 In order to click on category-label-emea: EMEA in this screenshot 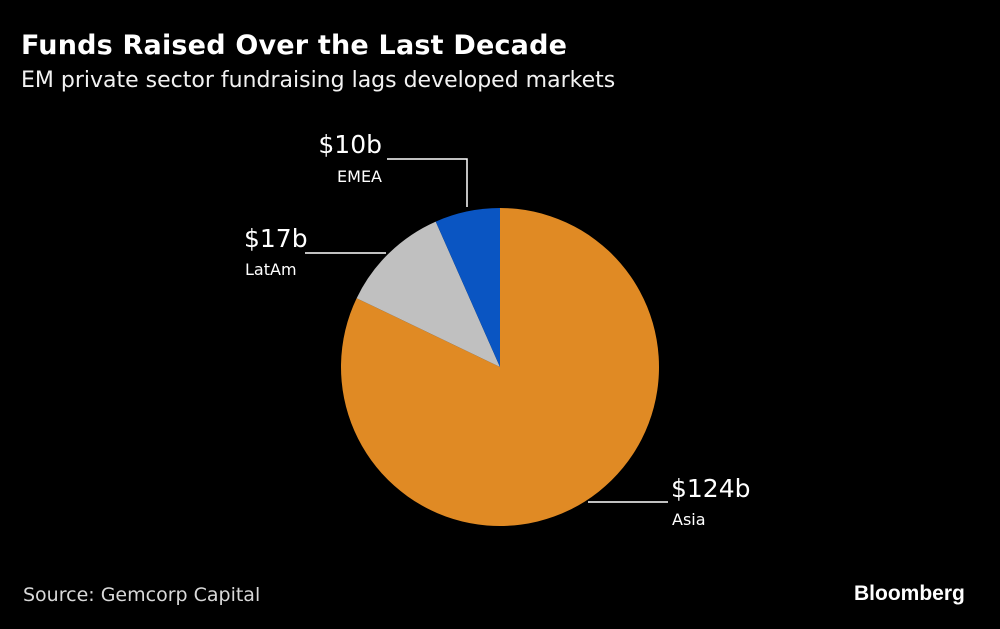, I will do `click(359, 176)`.